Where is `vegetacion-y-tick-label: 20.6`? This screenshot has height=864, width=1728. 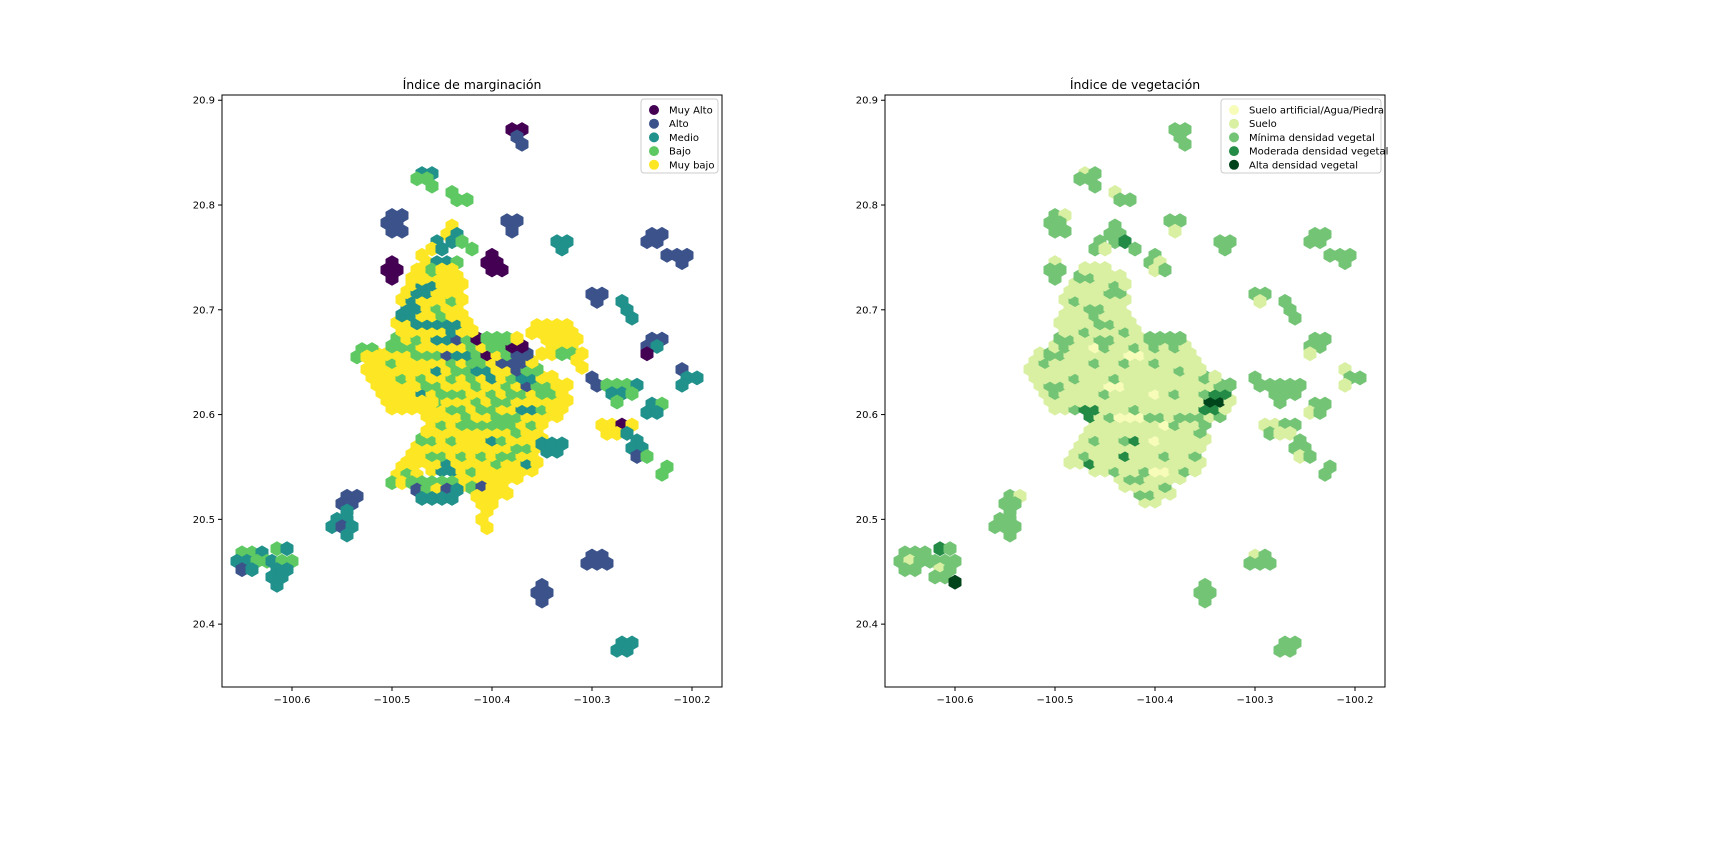 vegetacion-y-tick-label: 20.6 is located at coordinates (867, 415).